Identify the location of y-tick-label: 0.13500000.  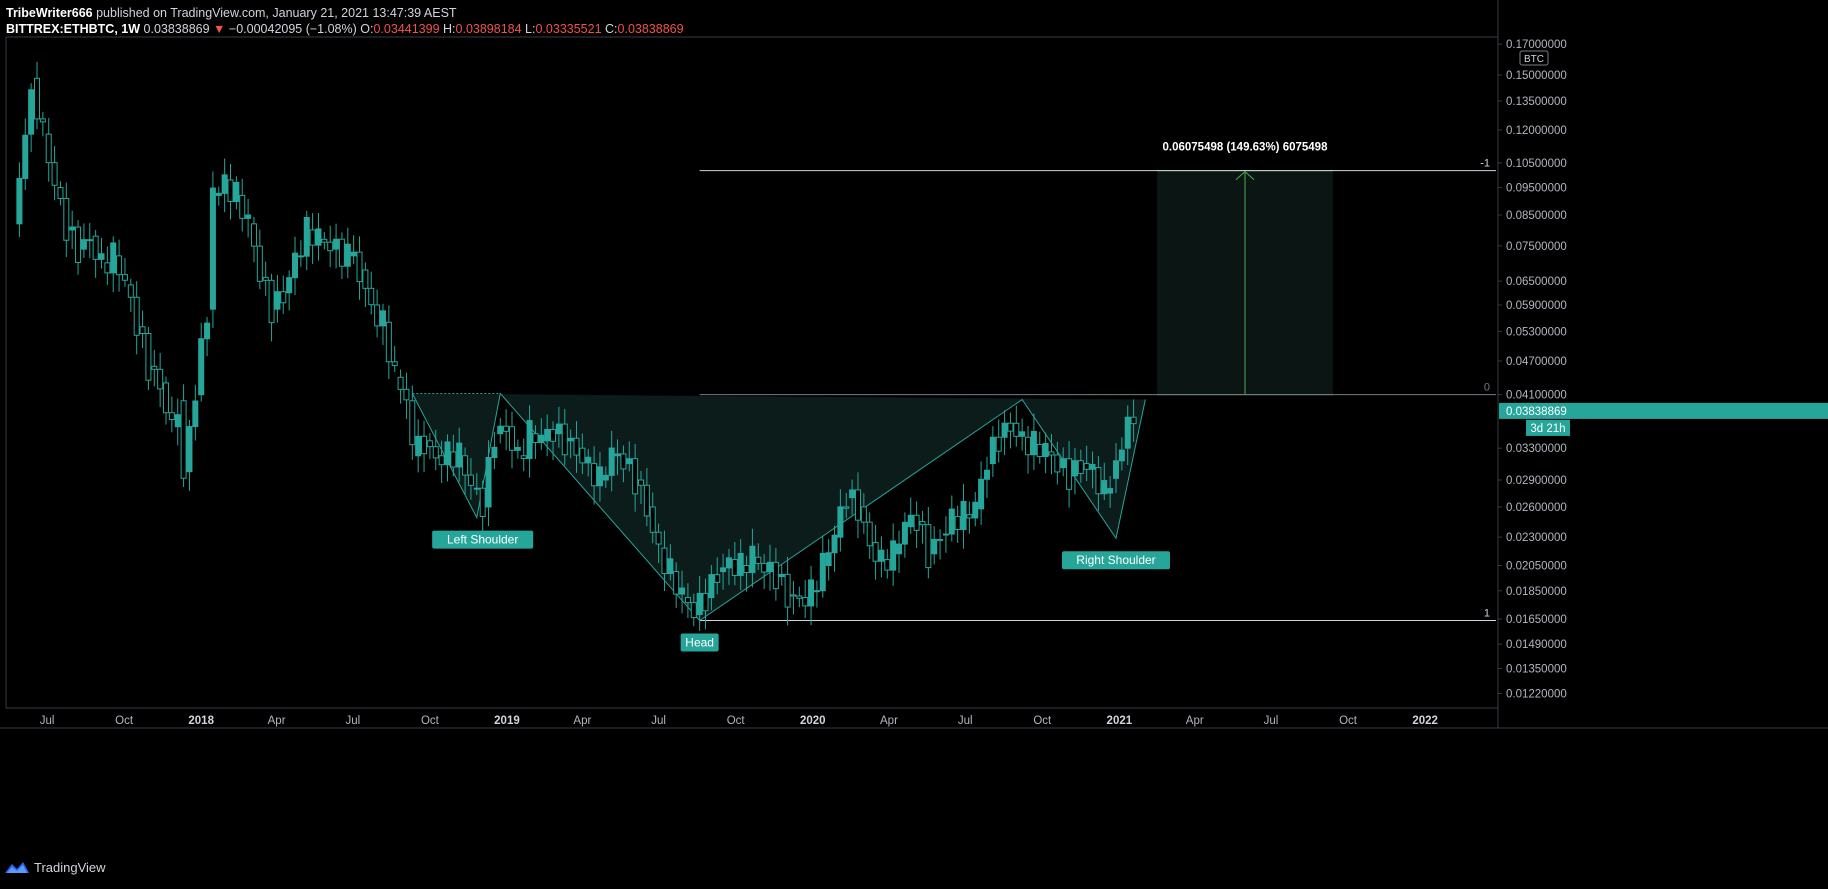
(1536, 102).